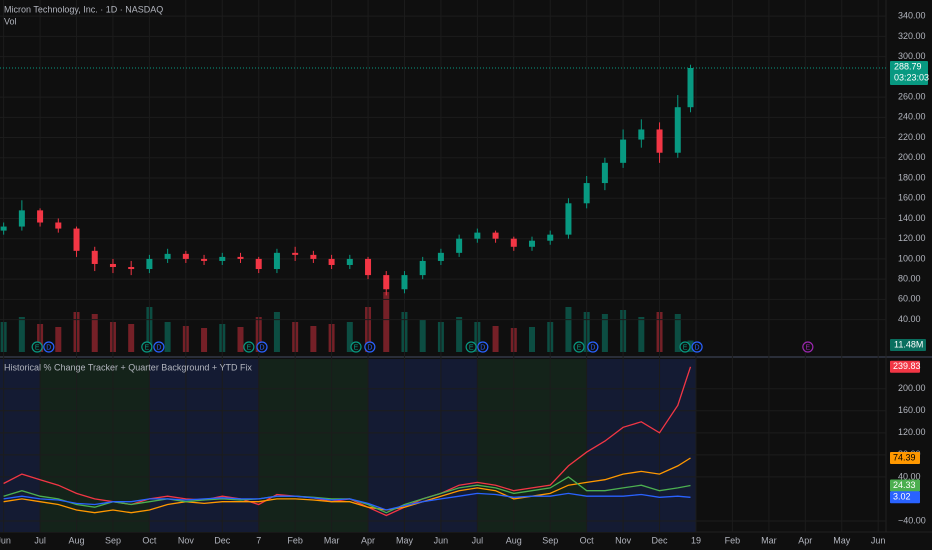 Image resolution: width=932 pixels, height=550 pixels. What do you see at coordinates (907, 366) in the screenshot?
I see `series-badge: 239.83` at bounding box center [907, 366].